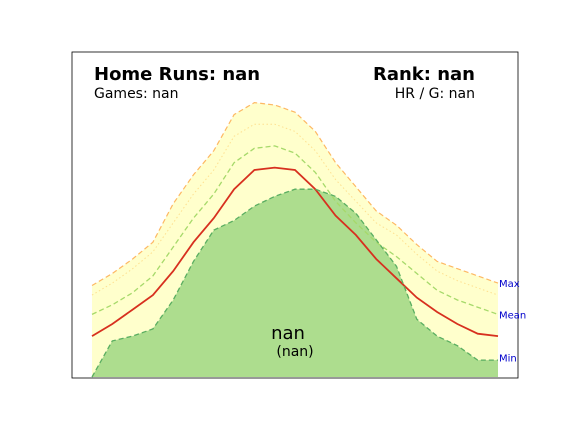 The height and width of the screenshot is (432, 576). I want to click on games-subtitle: Games: nan, so click(136, 94).